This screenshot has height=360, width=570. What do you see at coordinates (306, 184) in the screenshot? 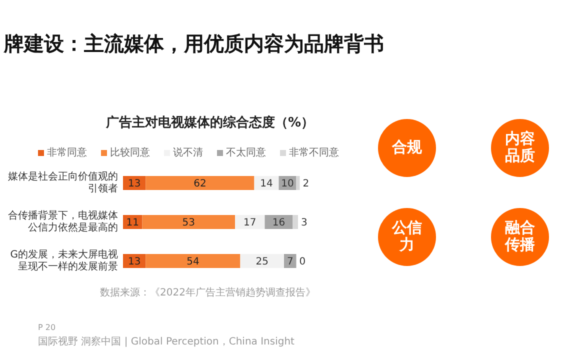
I see `data-label: 2` at bounding box center [306, 184].